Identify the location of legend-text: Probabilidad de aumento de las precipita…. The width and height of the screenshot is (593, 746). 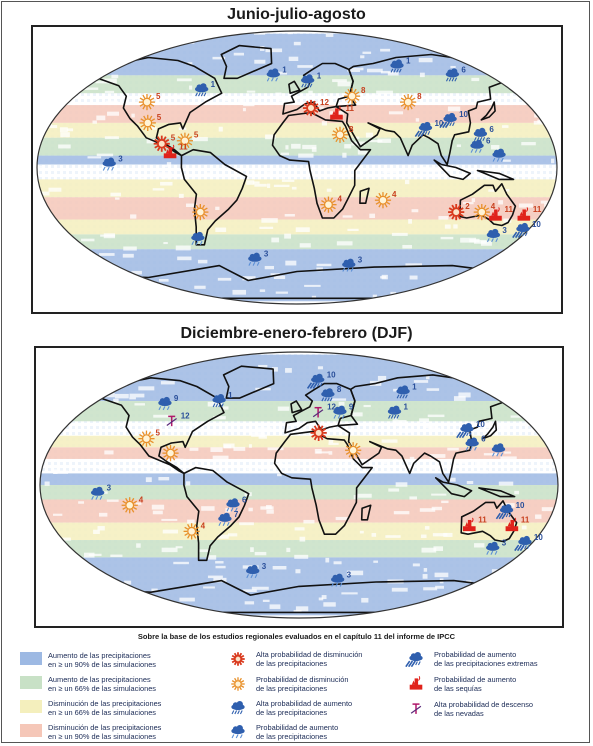
(297, 732).